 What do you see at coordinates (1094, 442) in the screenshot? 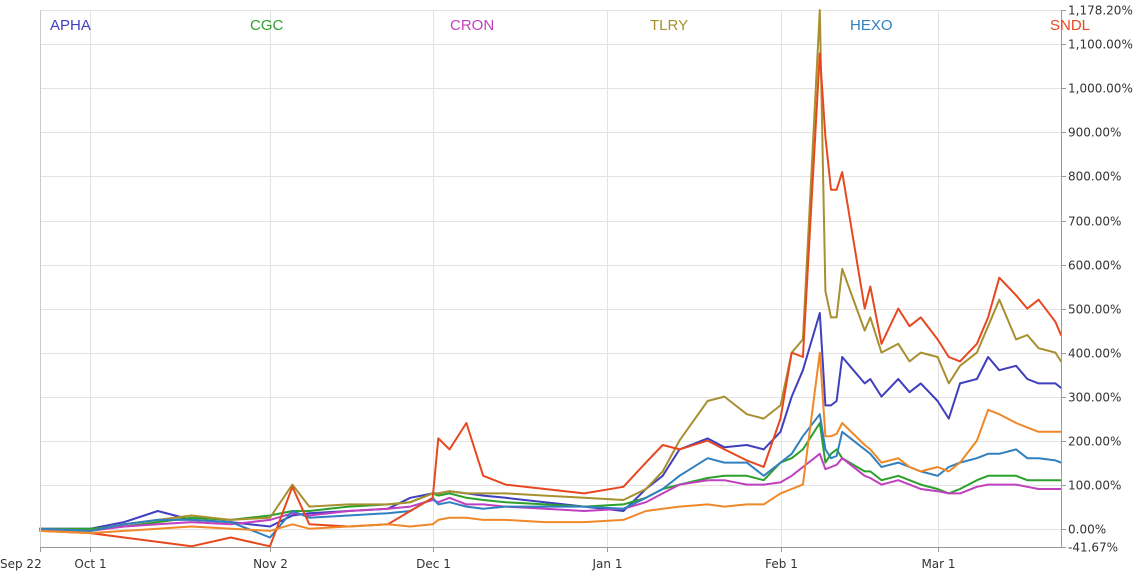
I see `y-tick-label: 200.00%` at bounding box center [1094, 442].